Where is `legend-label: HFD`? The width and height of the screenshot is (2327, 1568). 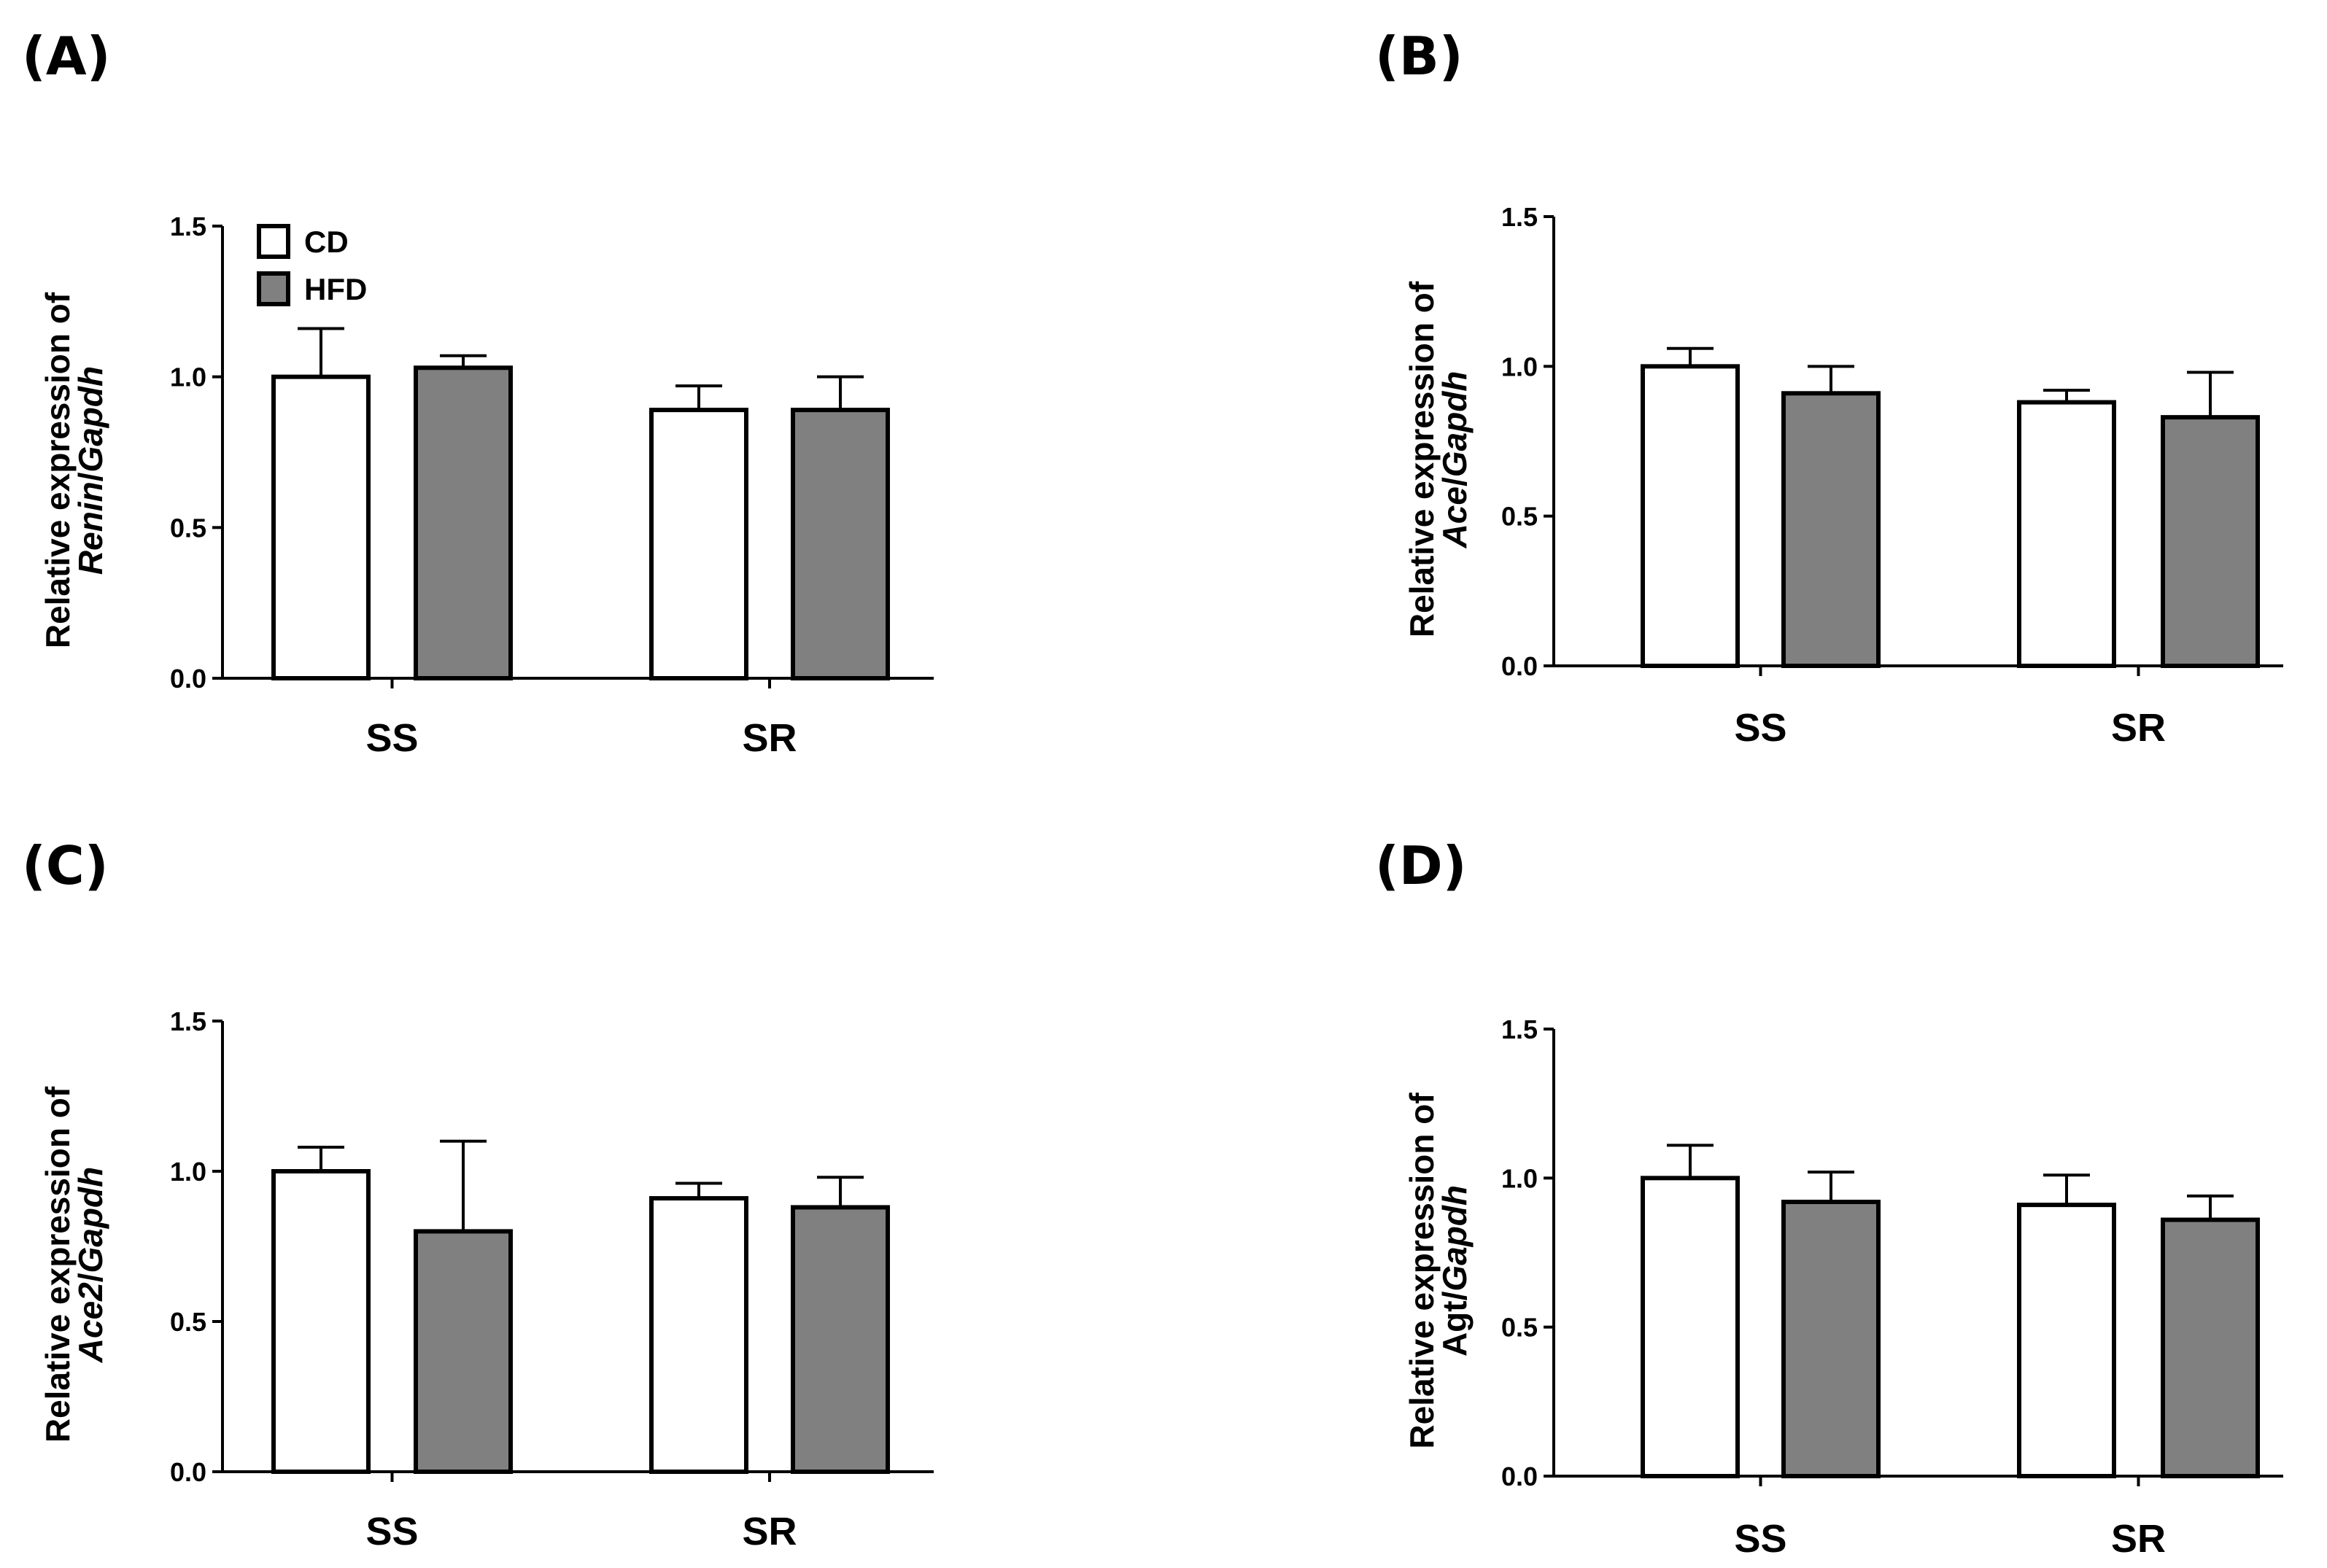
legend-label: HFD is located at coordinates (335, 289).